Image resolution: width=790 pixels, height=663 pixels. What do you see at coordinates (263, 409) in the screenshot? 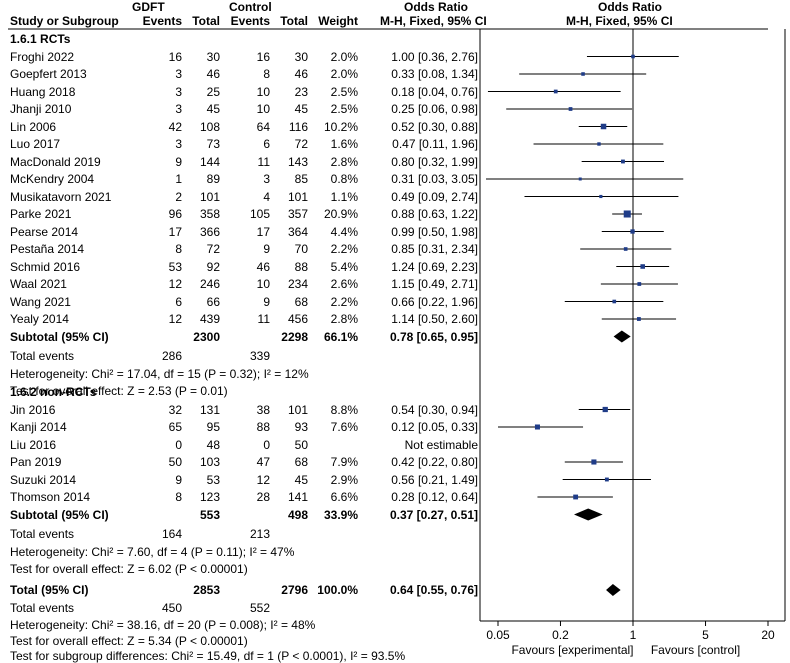
I see `events-control: 38` at bounding box center [263, 409].